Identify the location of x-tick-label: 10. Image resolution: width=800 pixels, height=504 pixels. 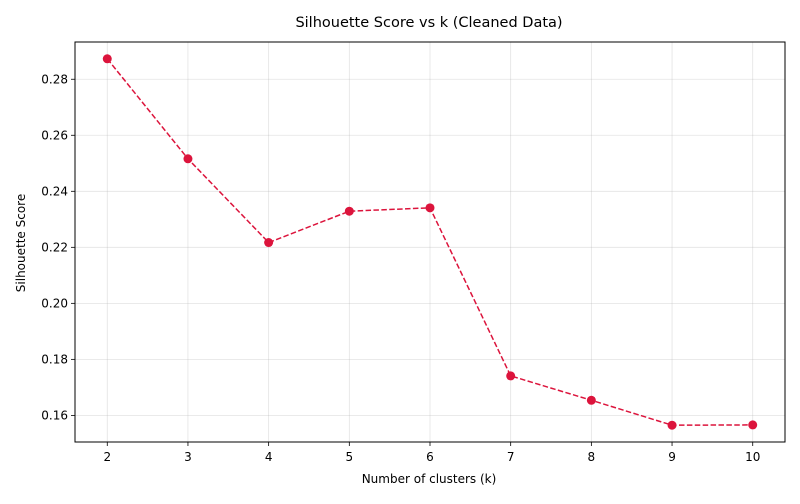
(752, 457).